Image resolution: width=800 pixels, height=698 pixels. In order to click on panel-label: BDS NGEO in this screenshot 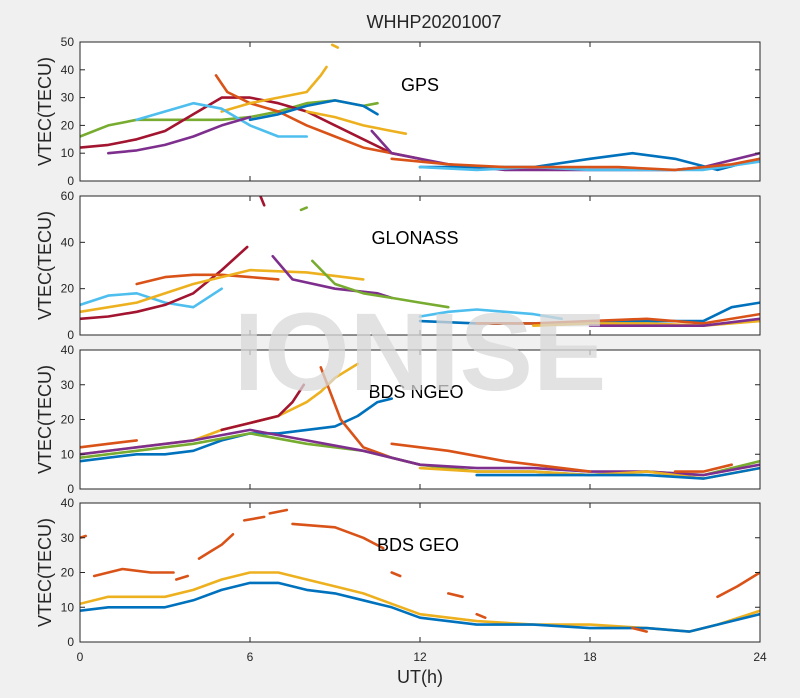, I will do `click(415, 392)`.